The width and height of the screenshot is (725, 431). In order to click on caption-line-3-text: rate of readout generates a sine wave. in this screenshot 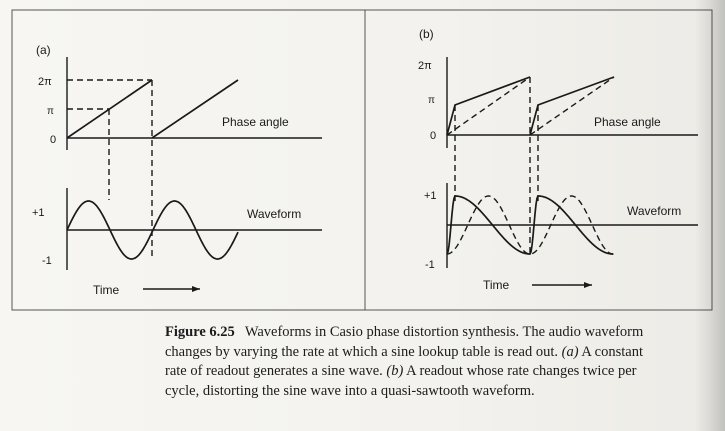, I will do `click(276, 371)`.